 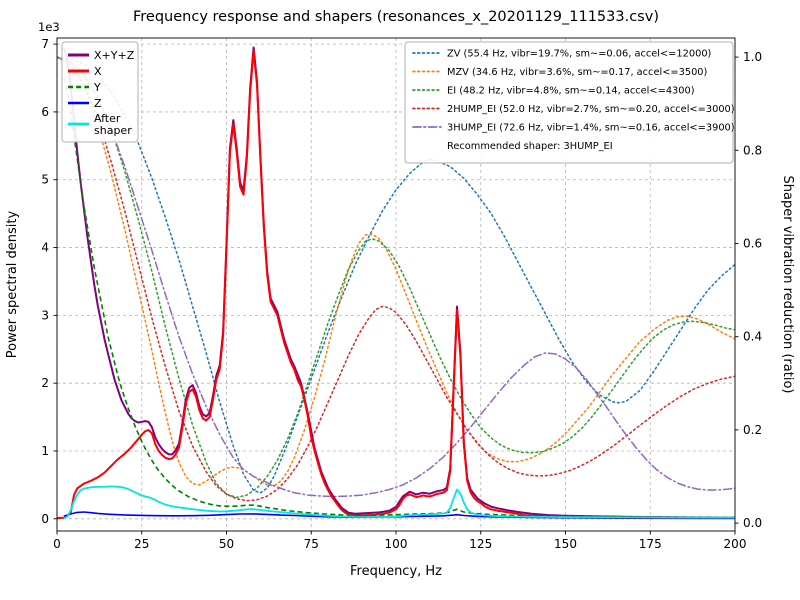 I want to click on y-left-tick-label: 1, so click(x=45, y=451).